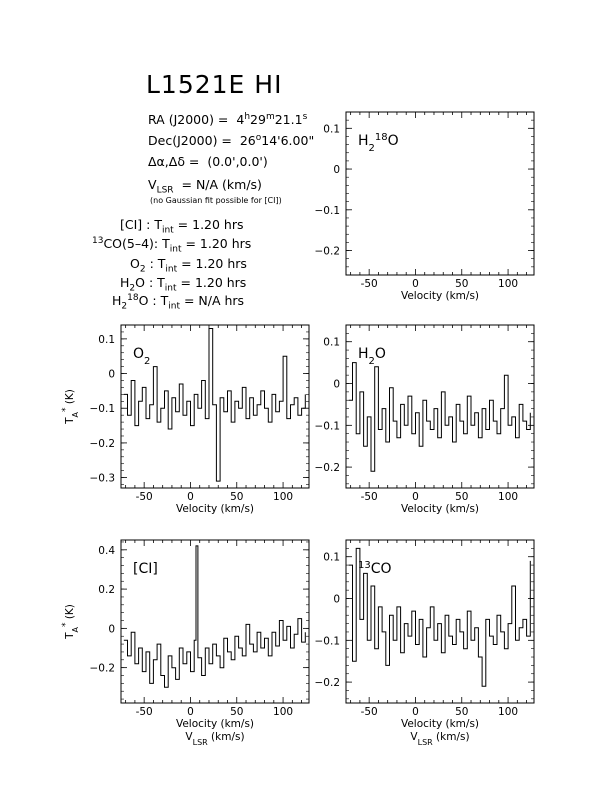  Describe the element at coordinates (294, 141) in the screenshot. I see `dec-arcsec: 6.00` at that location.